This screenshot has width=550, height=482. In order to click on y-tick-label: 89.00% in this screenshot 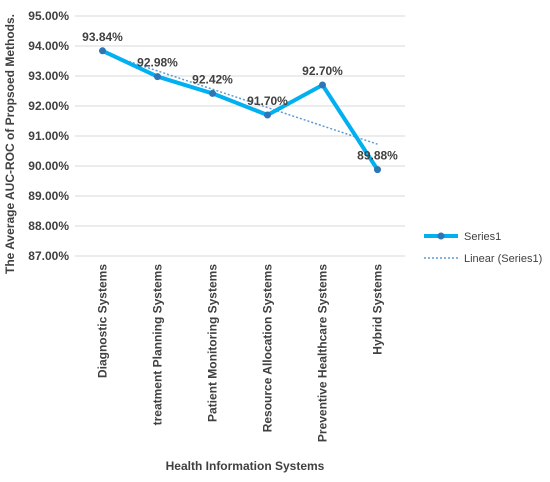, I will do `click(48, 196)`.